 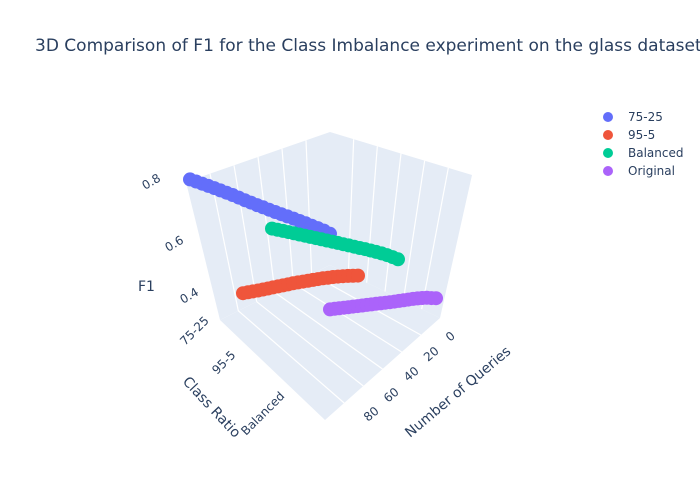 I want to click on z-tick-label: 0.6, so click(x=175, y=244).